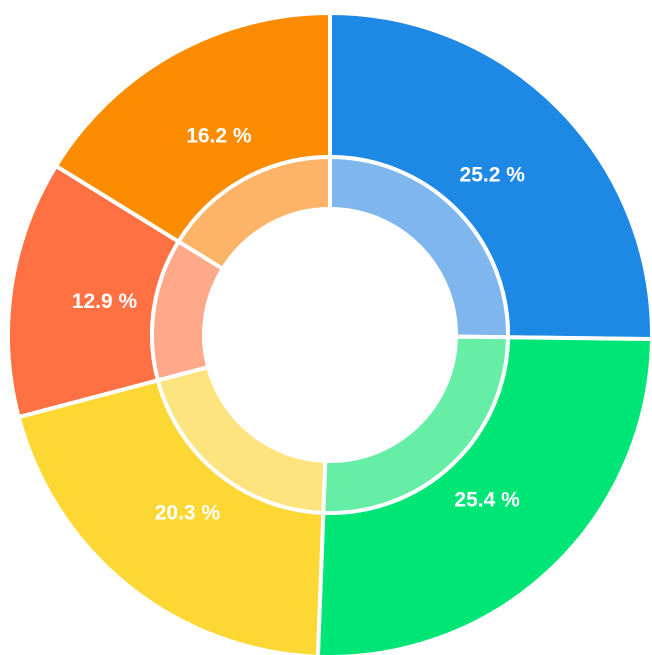 The width and height of the screenshot is (652, 655). What do you see at coordinates (493, 174) in the screenshot?
I see `slice-label-blue: 25.2 %` at bounding box center [493, 174].